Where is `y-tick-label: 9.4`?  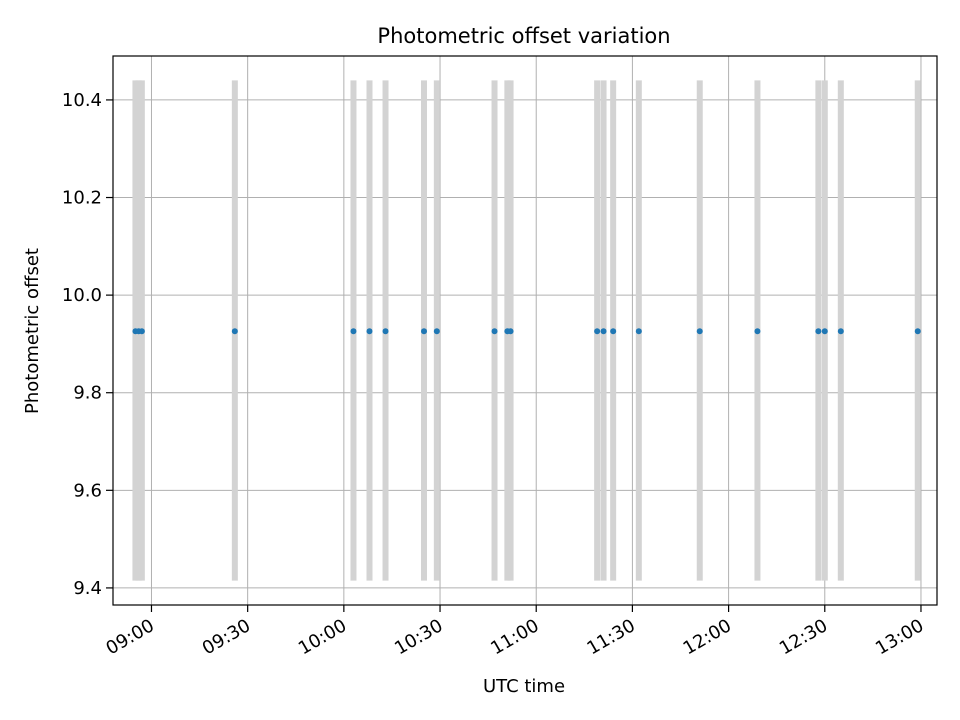 y-tick-label: 9.4 is located at coordinates (87, 588).